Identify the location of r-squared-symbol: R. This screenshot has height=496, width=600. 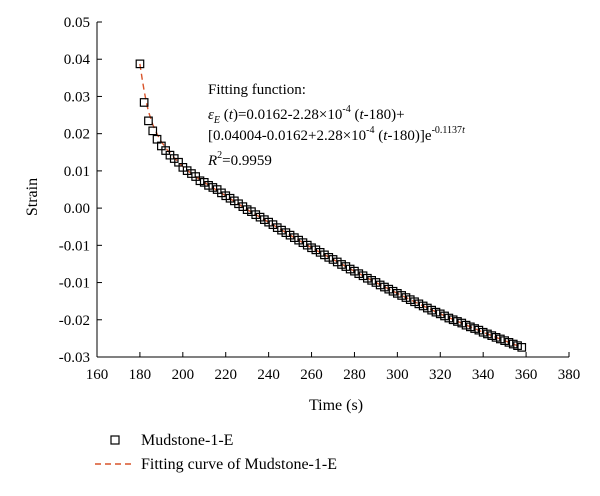
(212, 161).